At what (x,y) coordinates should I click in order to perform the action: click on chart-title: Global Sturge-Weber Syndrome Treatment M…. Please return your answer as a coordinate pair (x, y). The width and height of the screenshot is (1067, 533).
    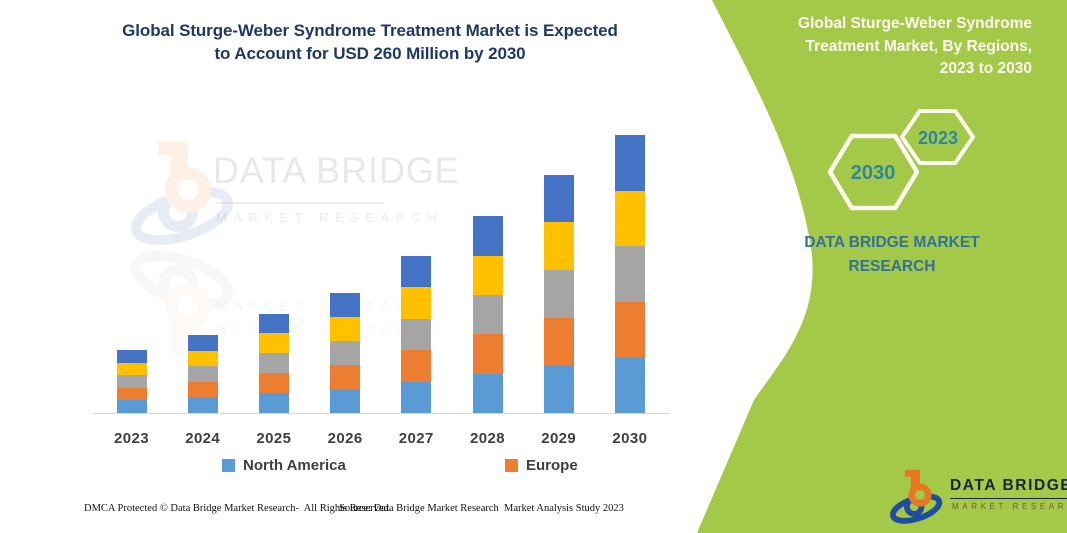
    Looking at the image, I should click on (370, 42).